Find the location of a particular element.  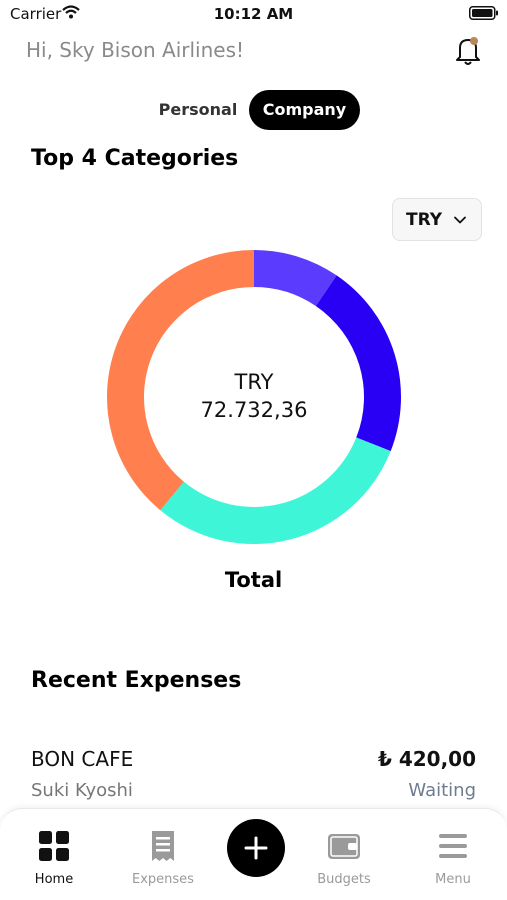

expense-status: Waiting is located at coordinates (442, 790).